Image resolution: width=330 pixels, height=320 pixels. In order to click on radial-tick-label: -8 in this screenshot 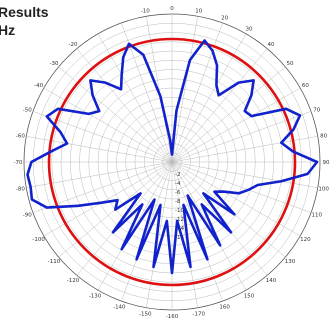, I will do `click(178, 202)`.